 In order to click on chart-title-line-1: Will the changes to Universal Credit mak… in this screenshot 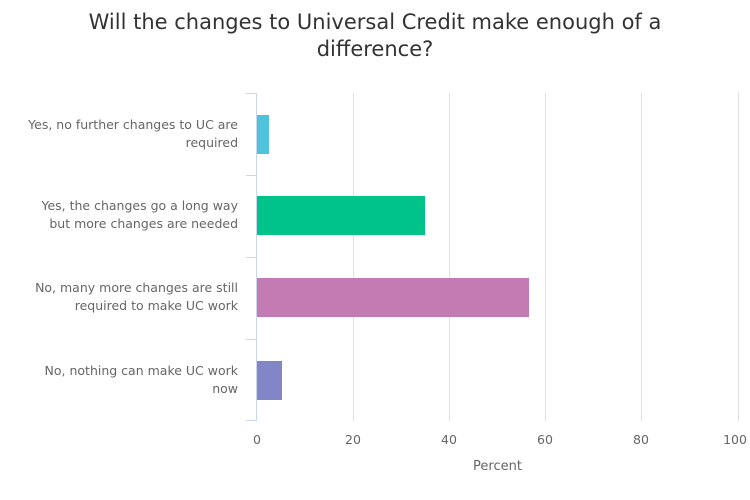, I will do `click(375, 22)`.